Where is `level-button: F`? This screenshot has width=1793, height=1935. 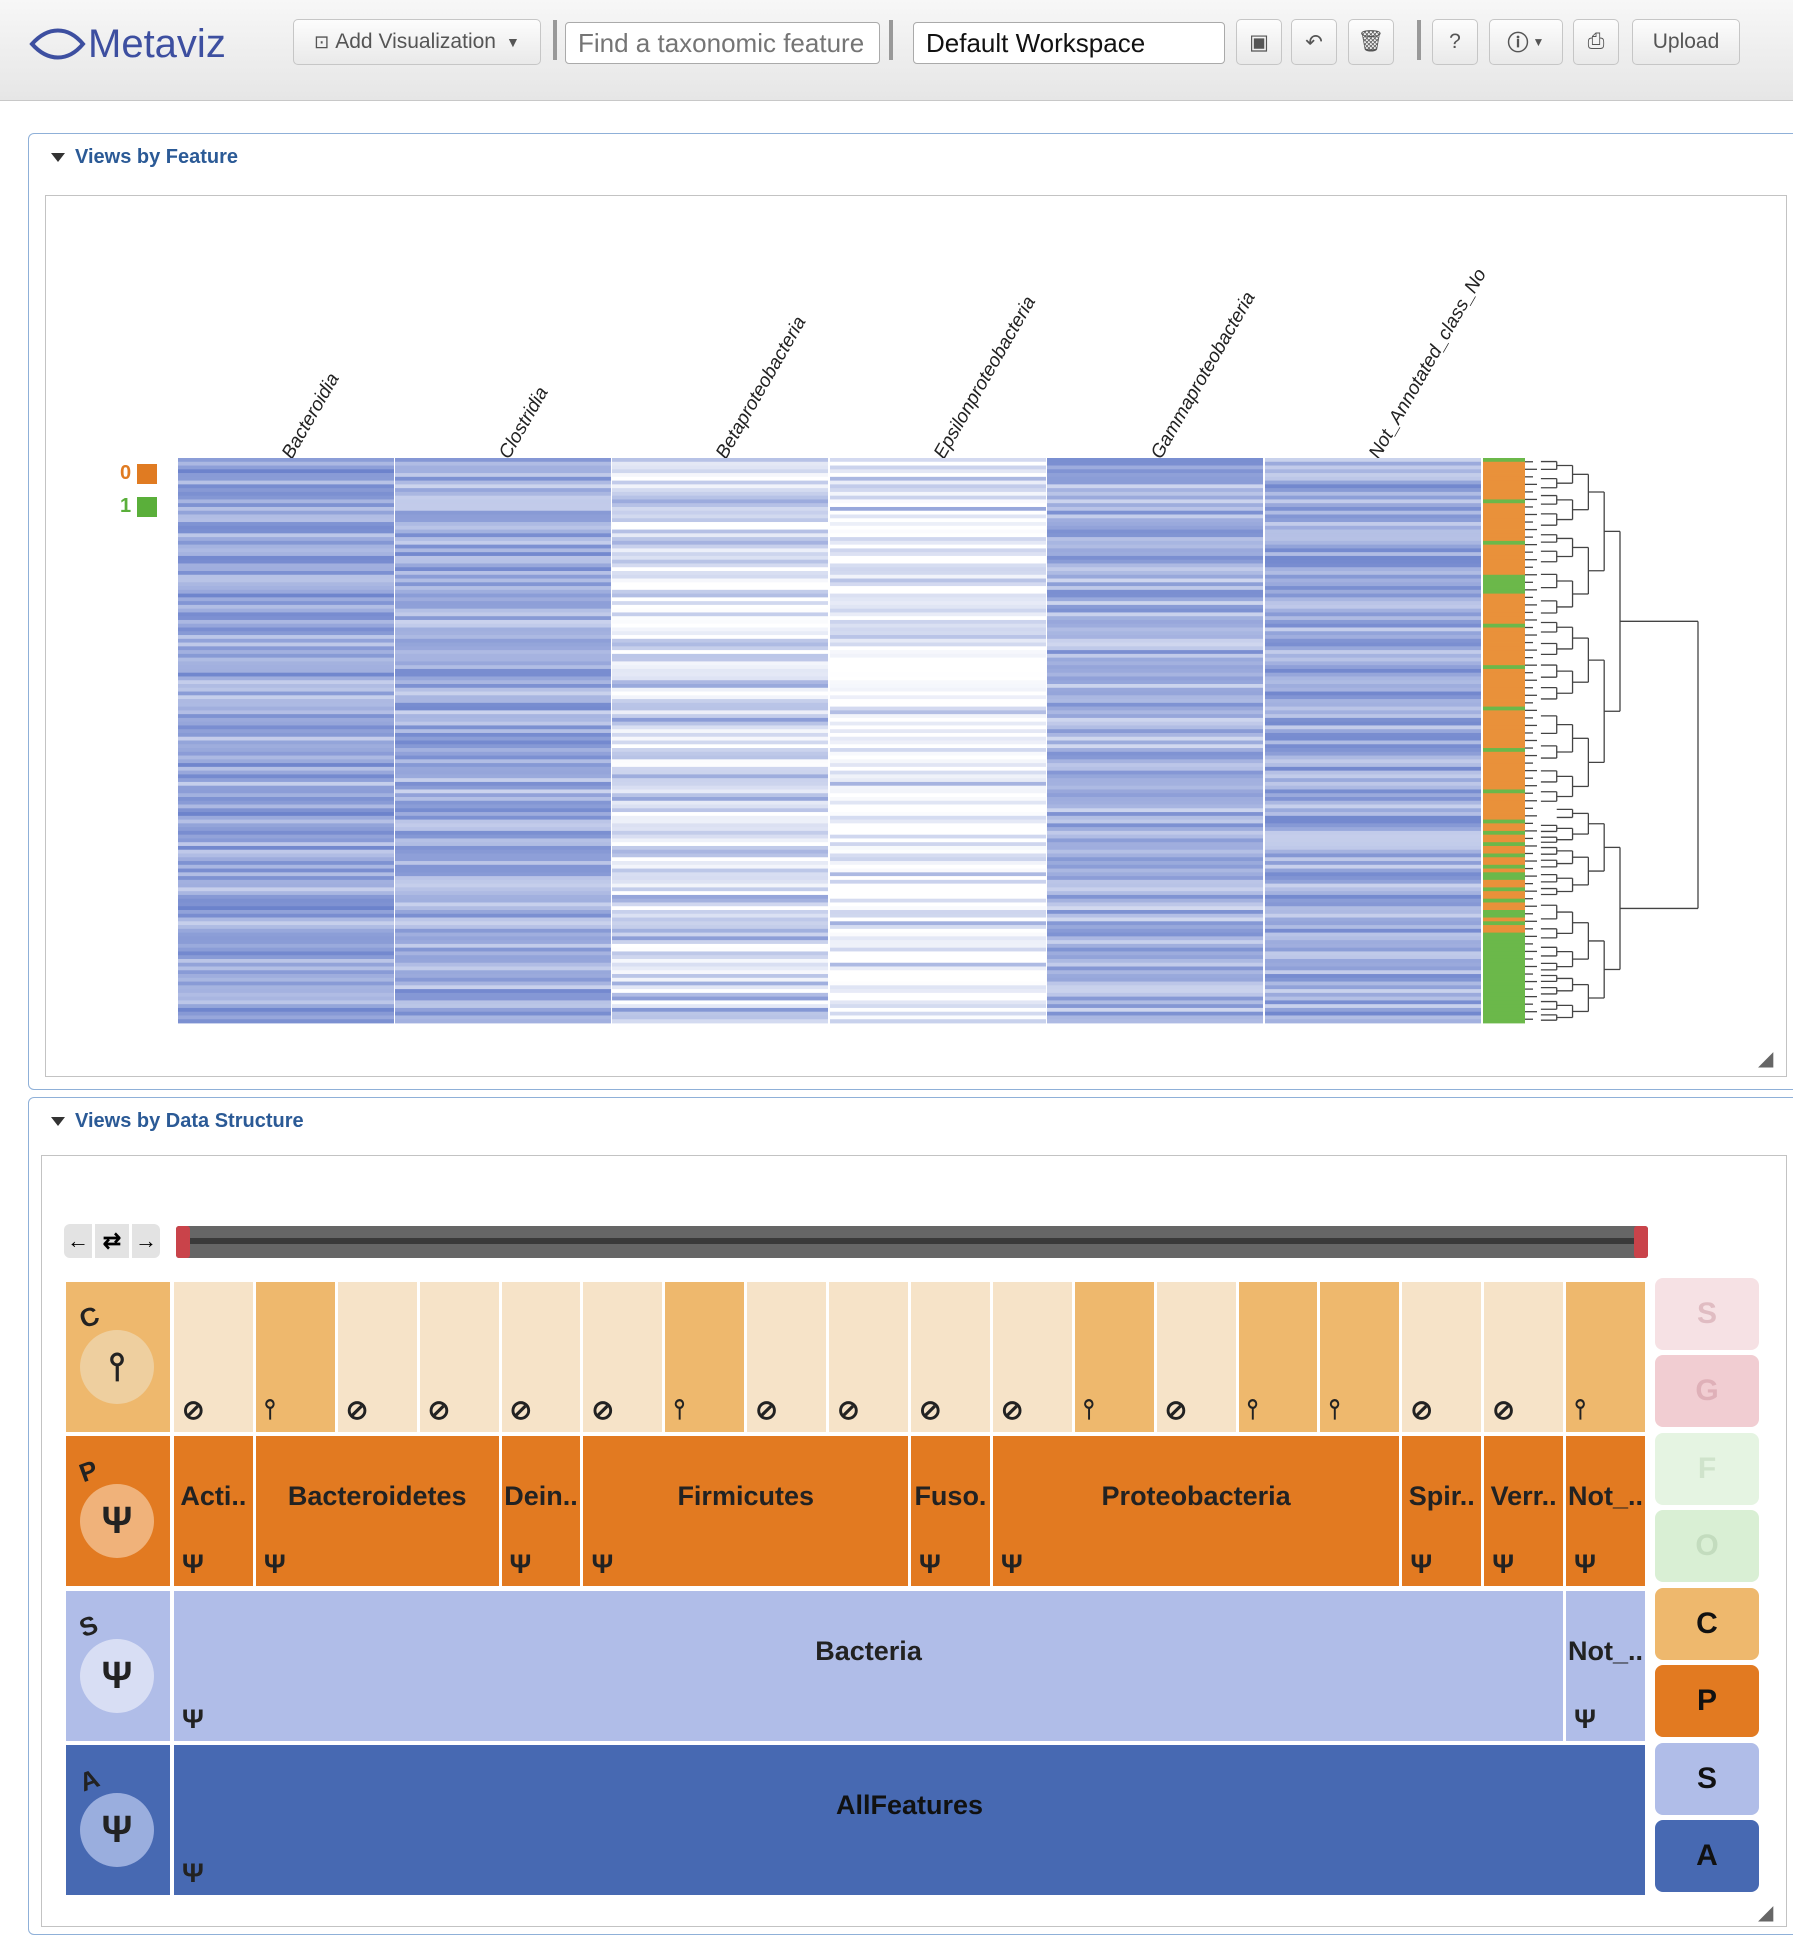 level-button: F is located at coordinates (1707, 1469).